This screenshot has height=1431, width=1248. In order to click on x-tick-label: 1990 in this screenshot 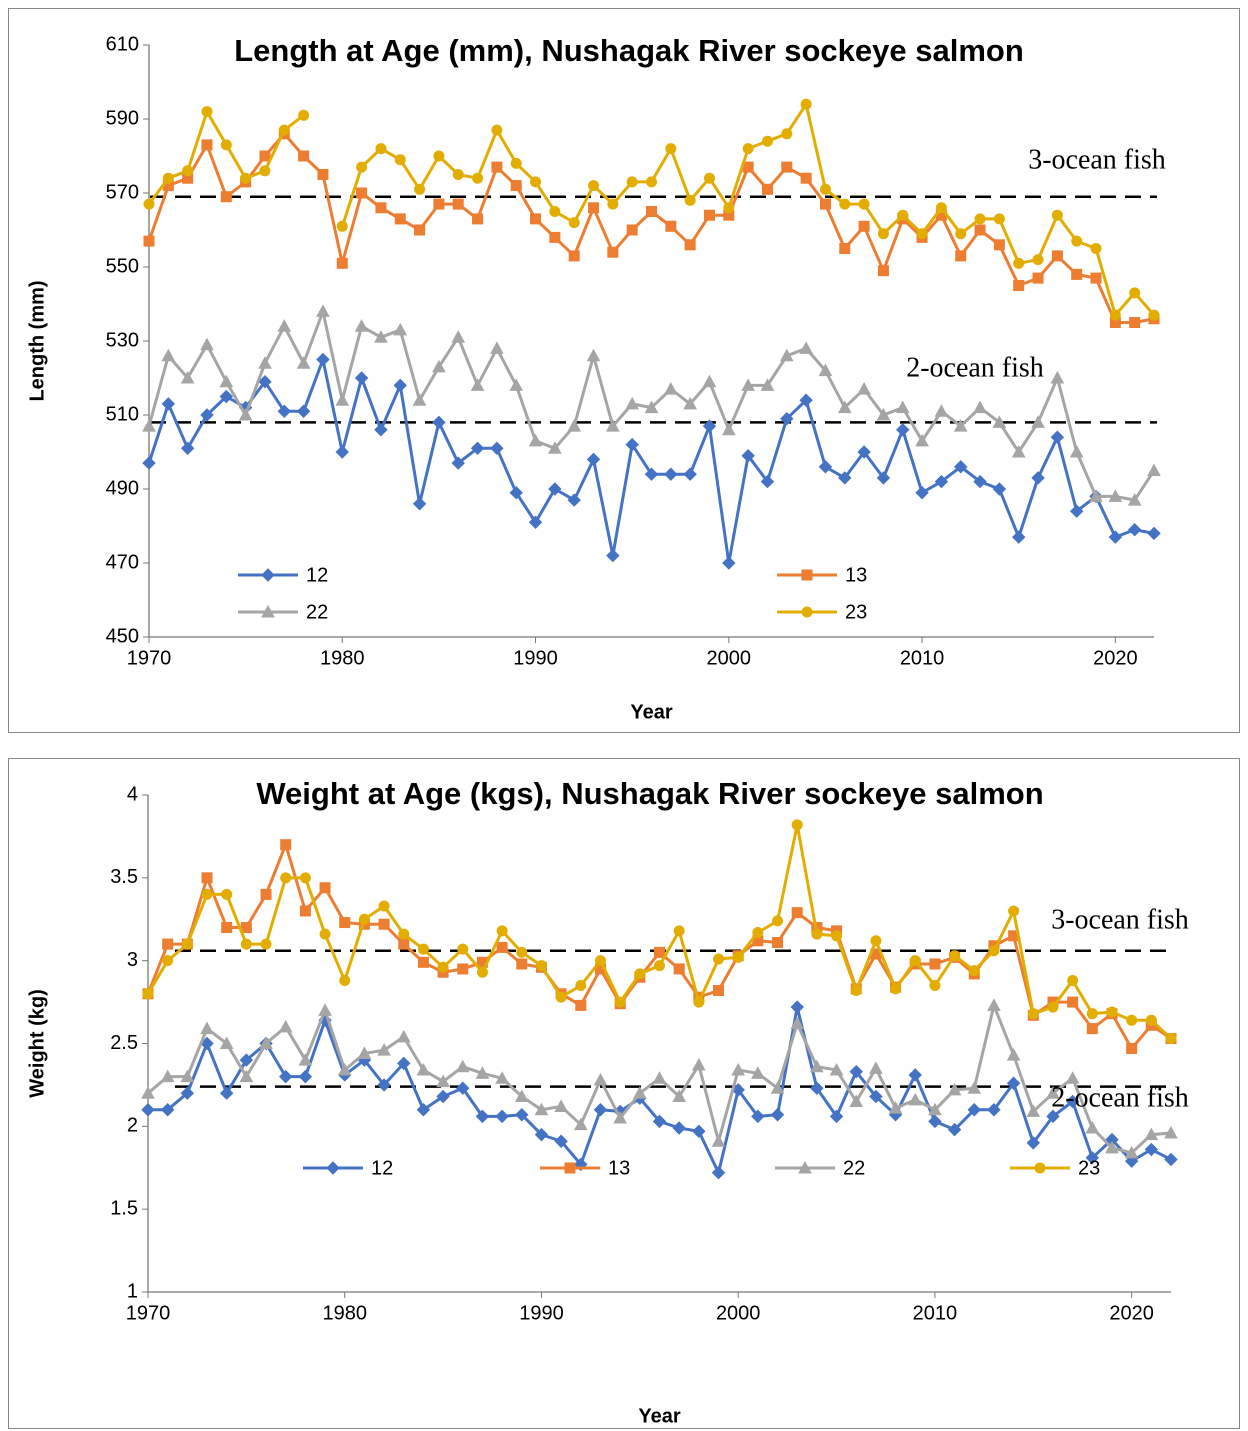, I will do `click(541, 1313)`.